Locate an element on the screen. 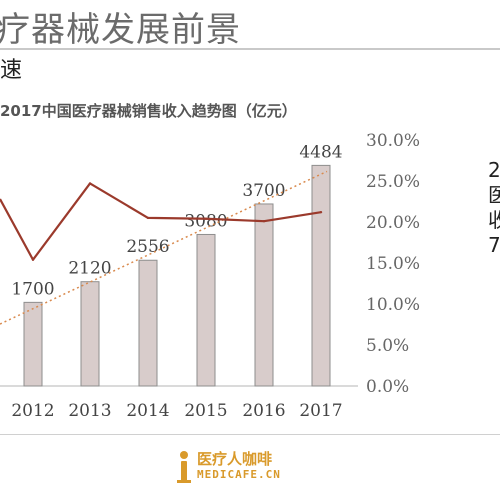  bar-value-label: 4484 is located at coordinates (320, 152).